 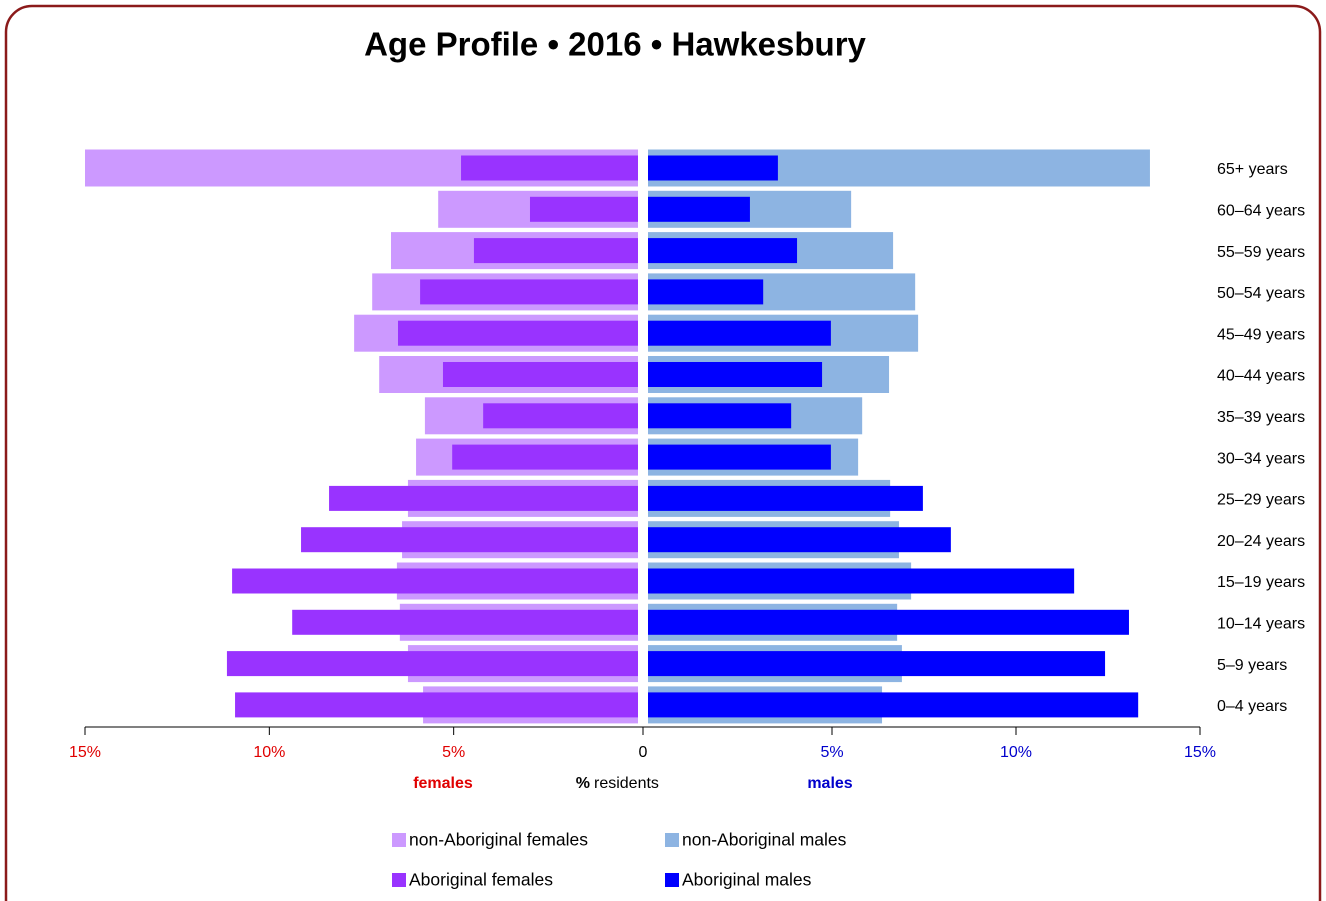 What do you see at coordinates (1261, 541) in the screenshot?
I see `category-label: 20–24 years` at bounding box center [1261, 541].